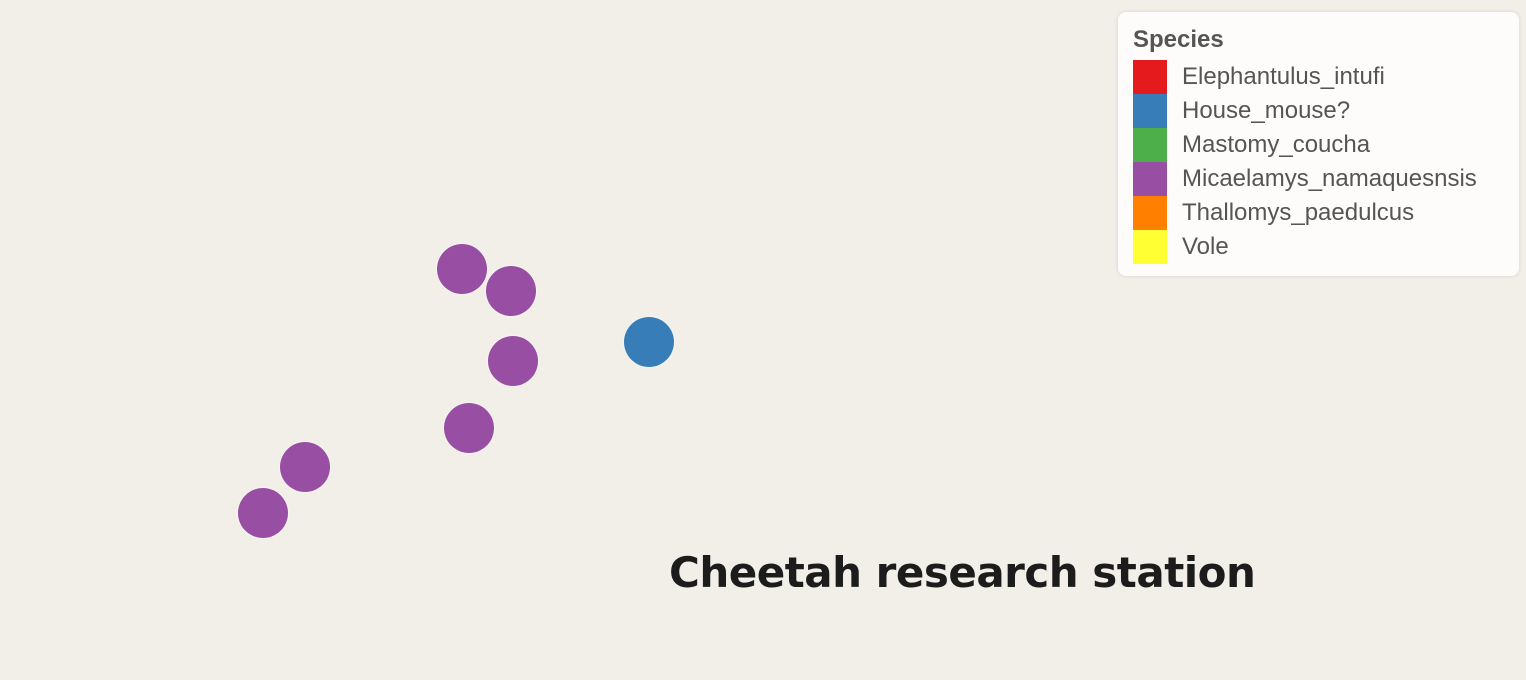 This screenshot has height=680, width=1526. What do you see at coordinates (1266, 110) in the screenshot?
I see `legend-label: House_mouse?` at bounding box center [1266, 110].